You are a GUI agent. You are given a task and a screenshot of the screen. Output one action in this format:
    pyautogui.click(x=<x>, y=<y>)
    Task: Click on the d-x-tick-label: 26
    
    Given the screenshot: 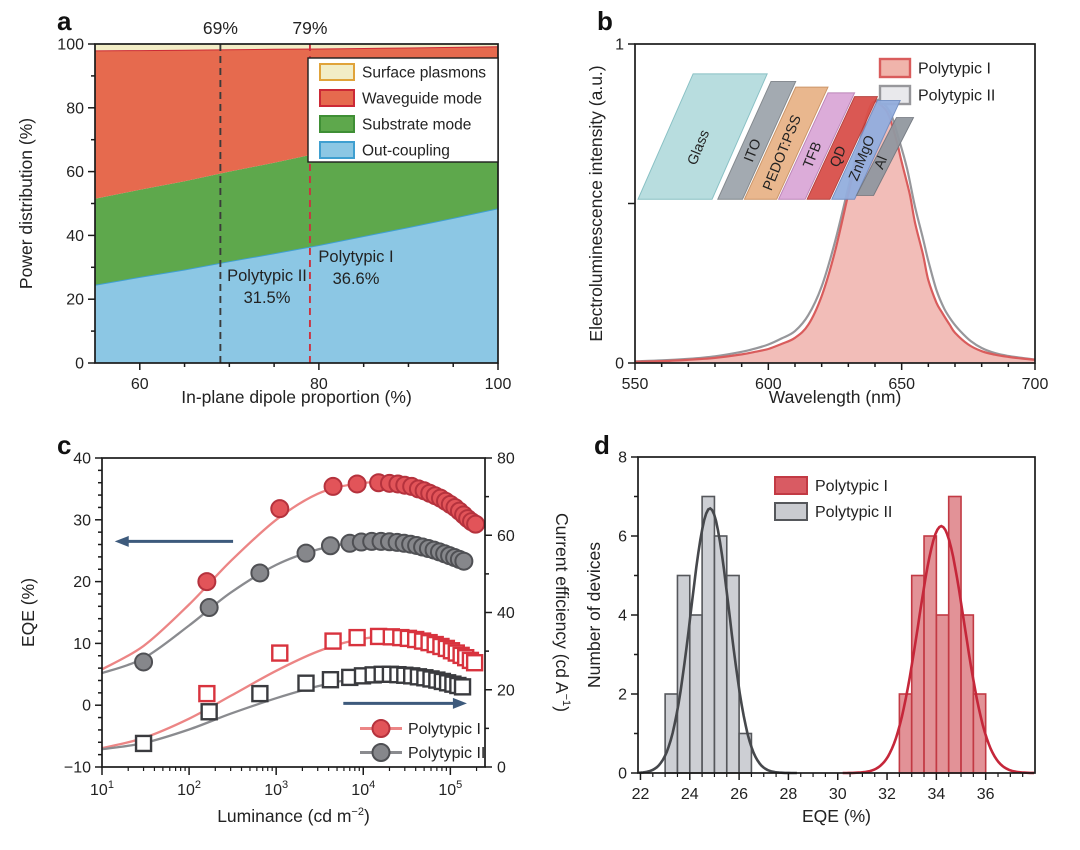 What is the action you would take?
    pyautogui.click(x=739, y=794)
    